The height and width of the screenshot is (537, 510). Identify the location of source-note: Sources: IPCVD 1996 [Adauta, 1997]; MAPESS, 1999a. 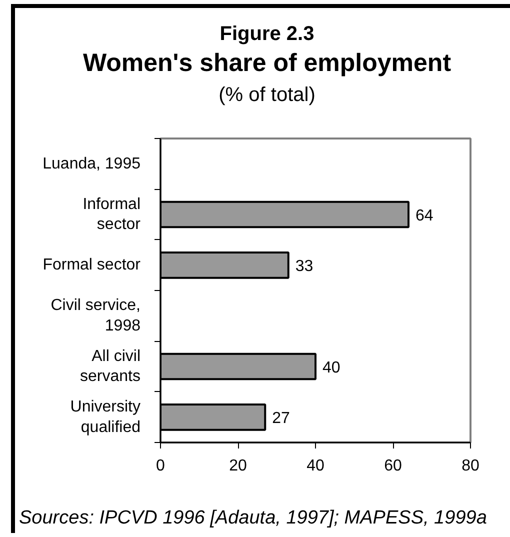
(253, 519).